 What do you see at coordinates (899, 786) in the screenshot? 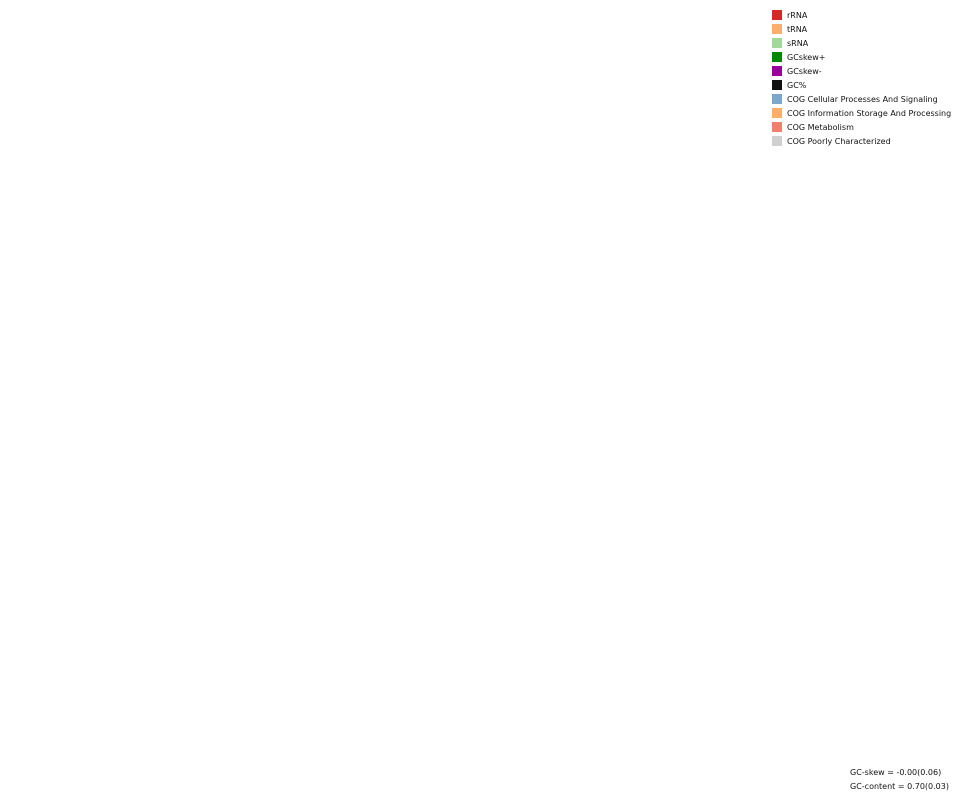
I see `gc-content-stat: GC-content = 0.70(0.03)` at bounding box center [899, 786].